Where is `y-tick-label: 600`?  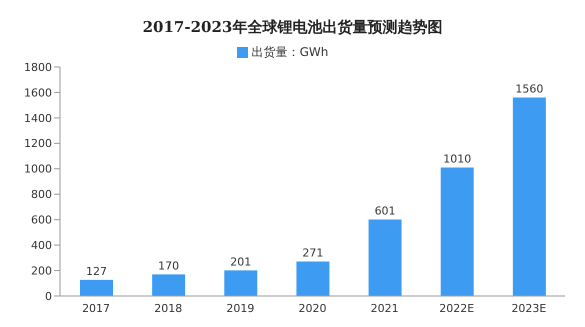
y-tick-label: 600 is located at coordinates (41, 220).